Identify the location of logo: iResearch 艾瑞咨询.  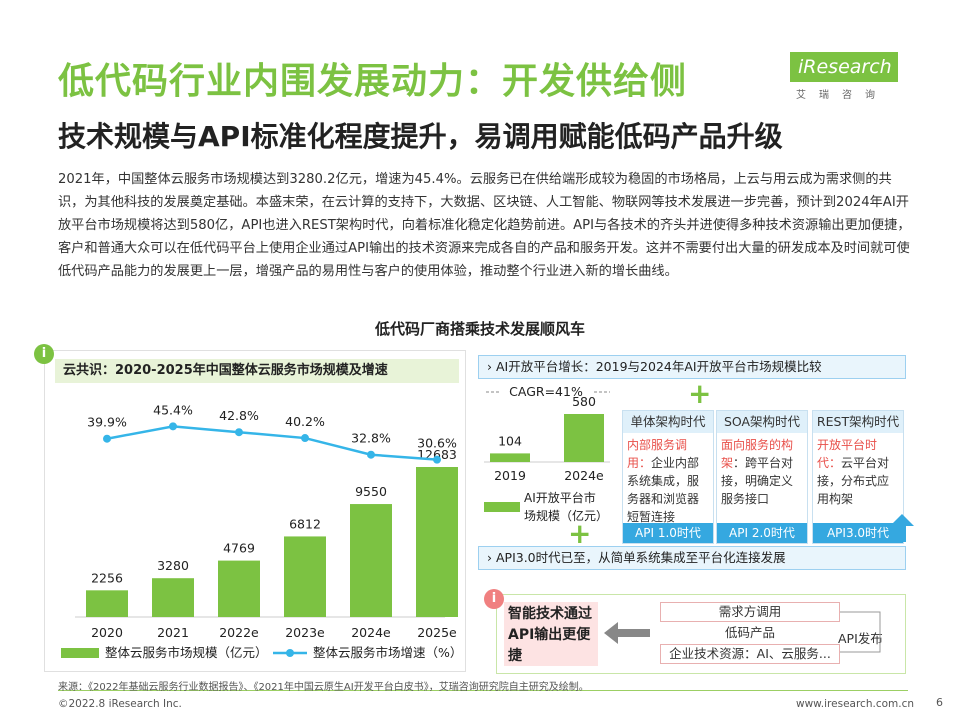
(850, 79).